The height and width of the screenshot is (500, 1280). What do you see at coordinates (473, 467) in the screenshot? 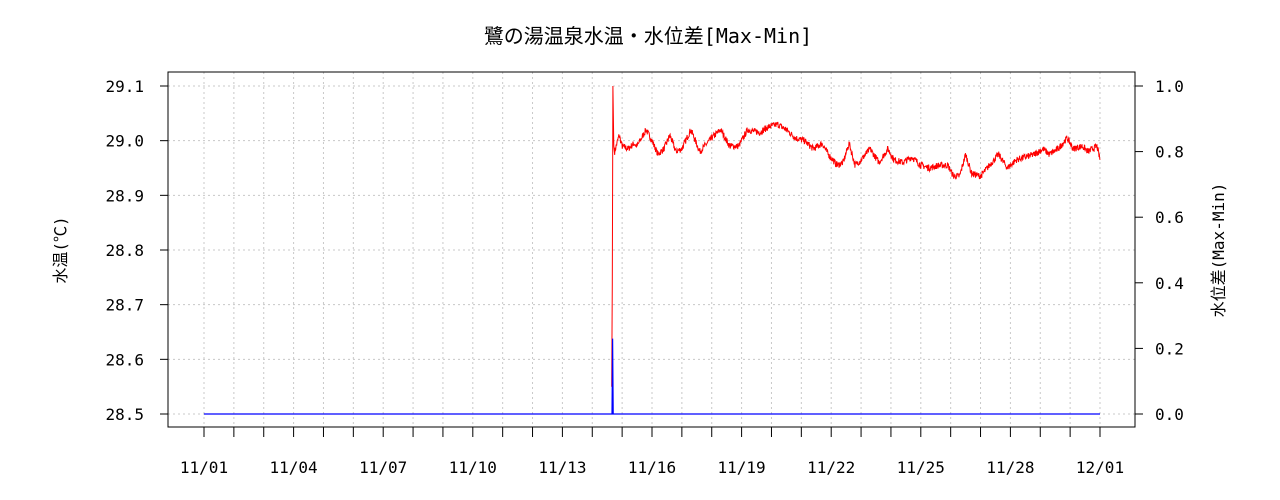
I see `x-tick-label: 11/10` at bounding box center [473, 467].